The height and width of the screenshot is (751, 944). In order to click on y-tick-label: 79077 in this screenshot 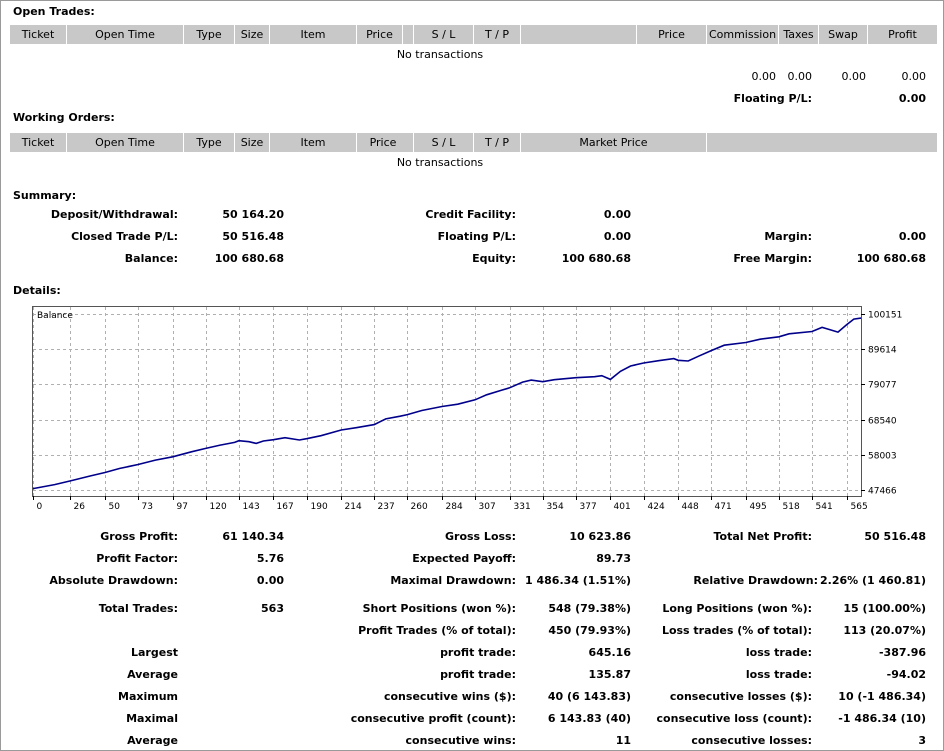, I will do `click(882, 386)`.